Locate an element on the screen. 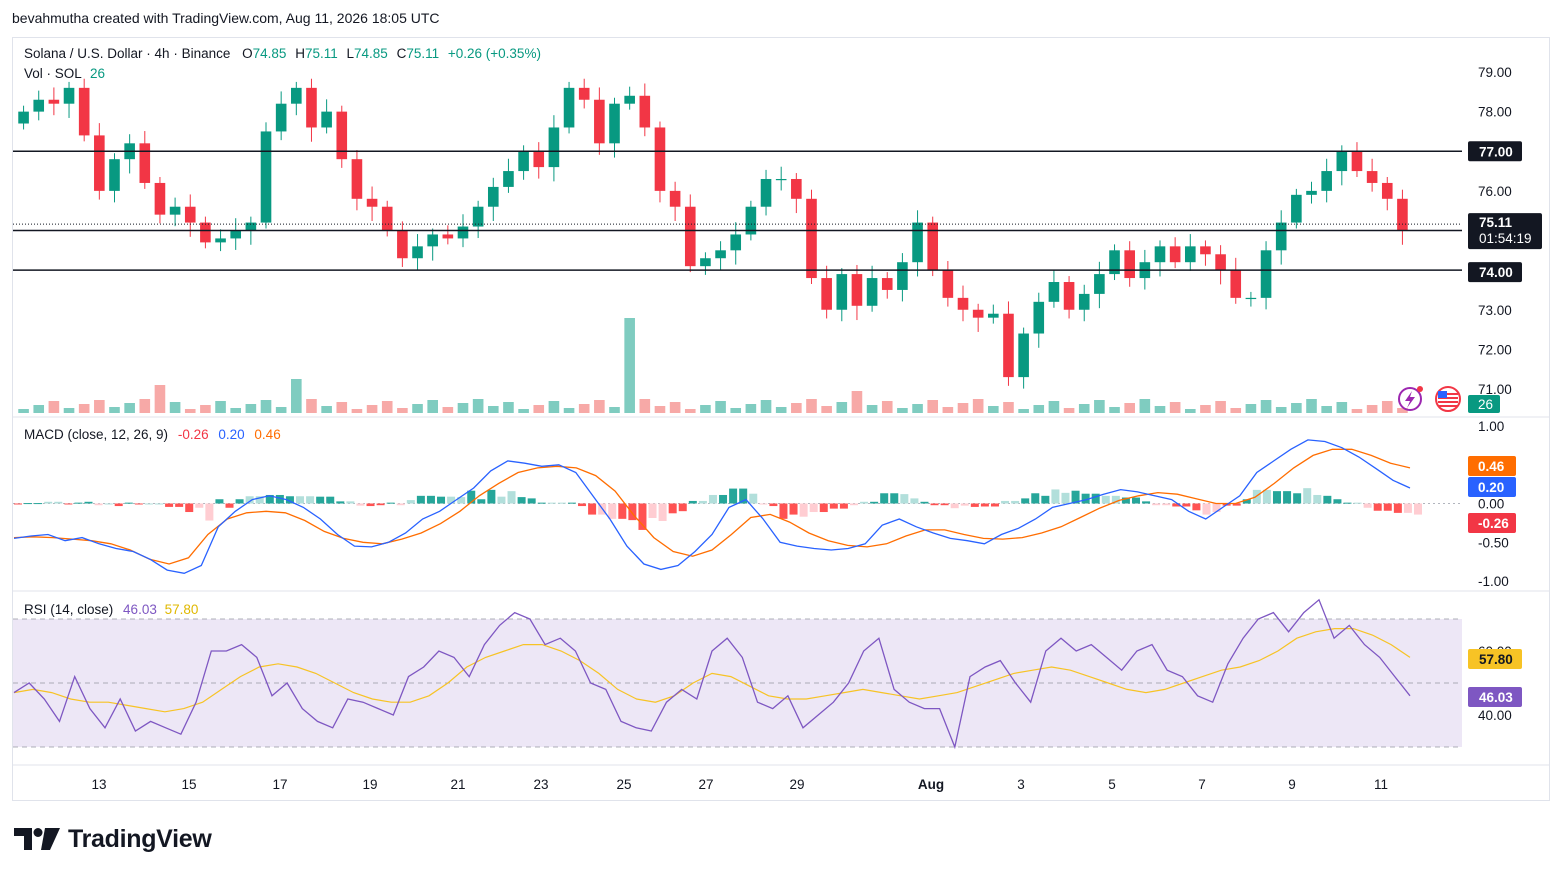 Image resolution: width=1563 pixels, height=876 pixels. rsi-last-label: 57.80 is located at coordinates (1496, 659).